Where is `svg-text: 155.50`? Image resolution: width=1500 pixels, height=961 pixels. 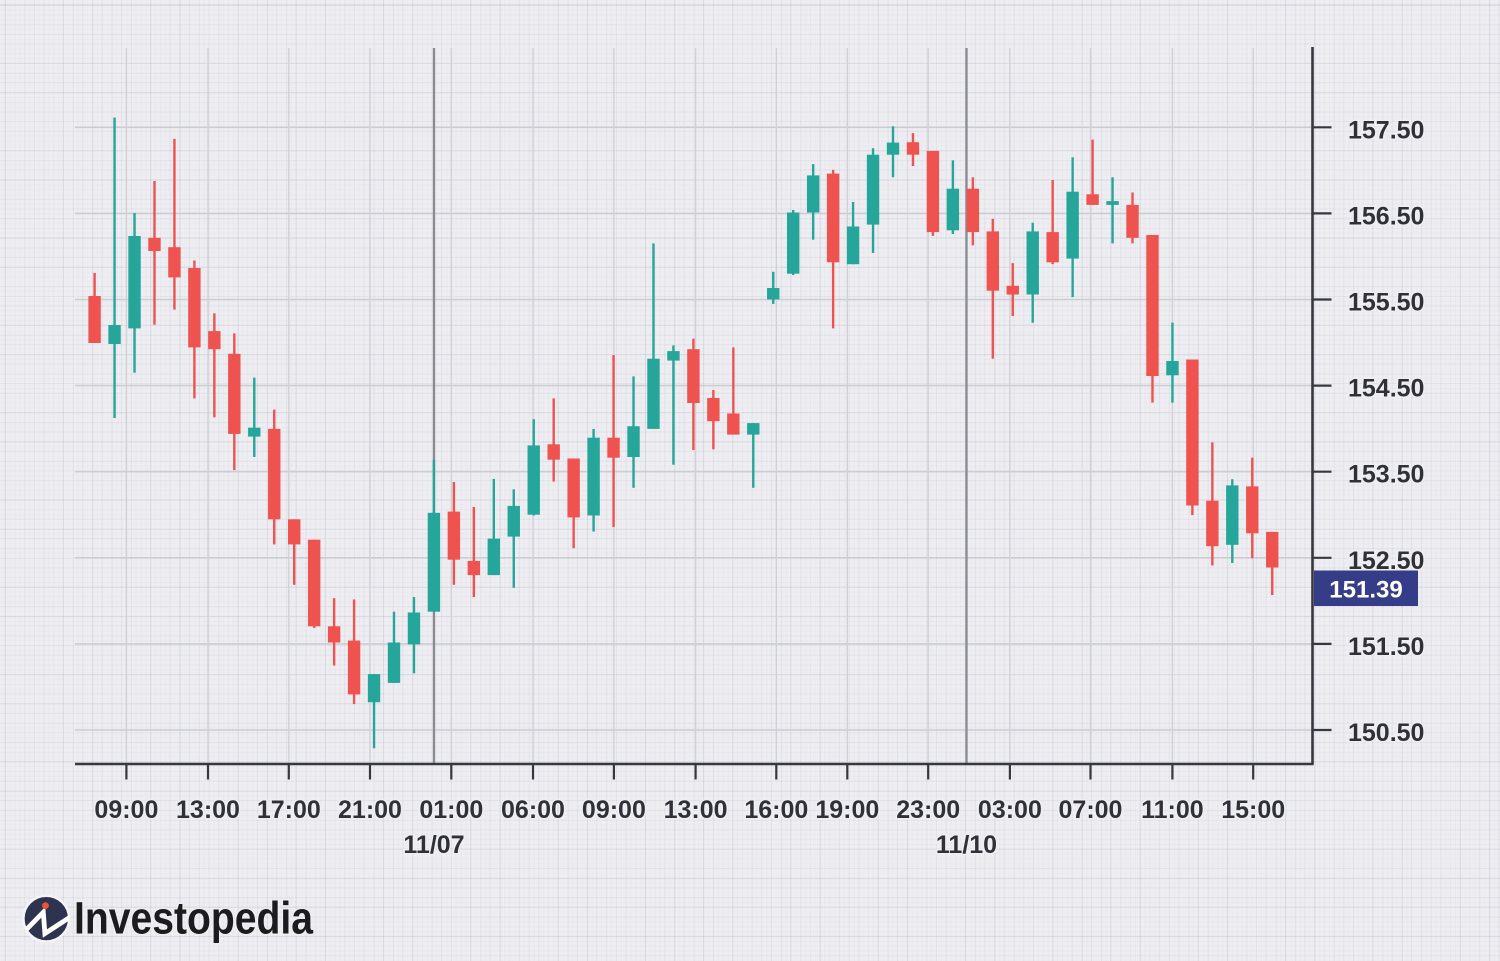 svg-text: 155.50 is located at coordinates (1386, 303).